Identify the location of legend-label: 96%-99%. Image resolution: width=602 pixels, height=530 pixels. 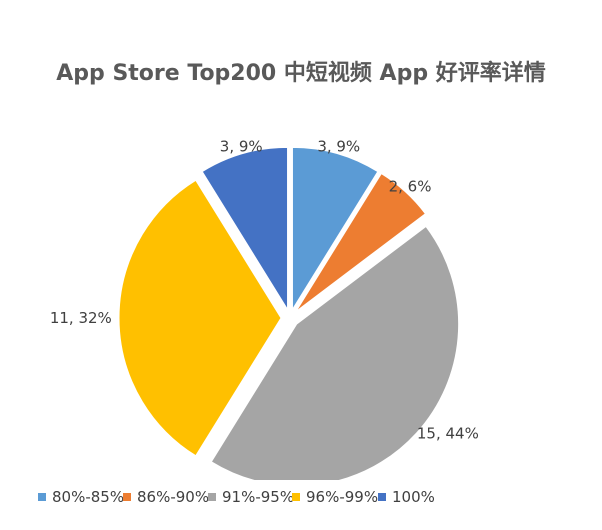
(342, 497).